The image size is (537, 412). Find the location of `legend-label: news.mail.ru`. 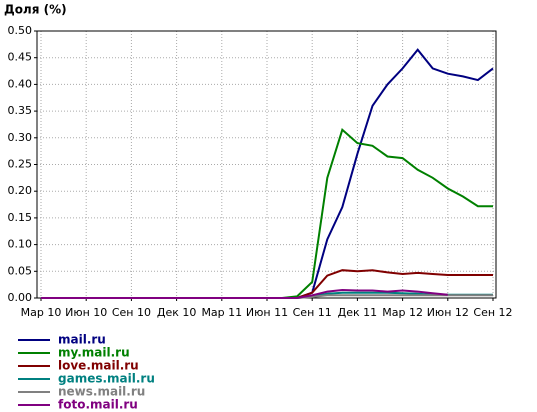

legend-label: news.mail.ru is located at coordinates (101, 392).